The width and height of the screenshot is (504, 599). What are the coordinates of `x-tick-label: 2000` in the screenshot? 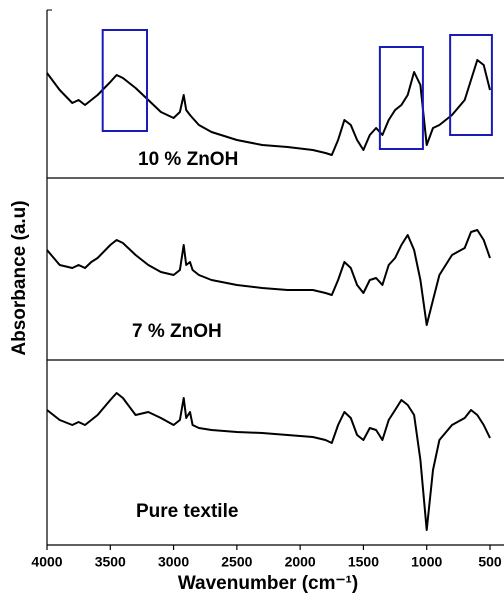 It's located at (300, 562).